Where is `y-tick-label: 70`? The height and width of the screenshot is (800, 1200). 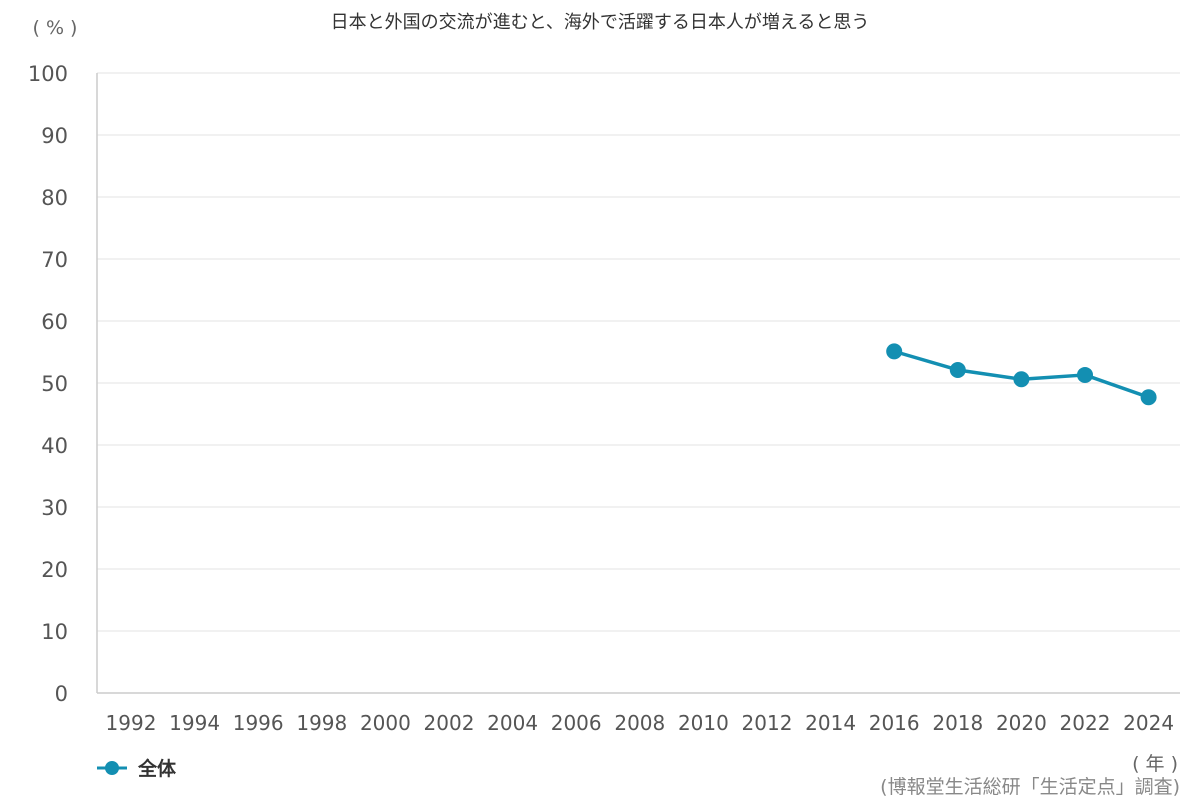
y-tick-label: 70 is located at coordinates (54, 260).